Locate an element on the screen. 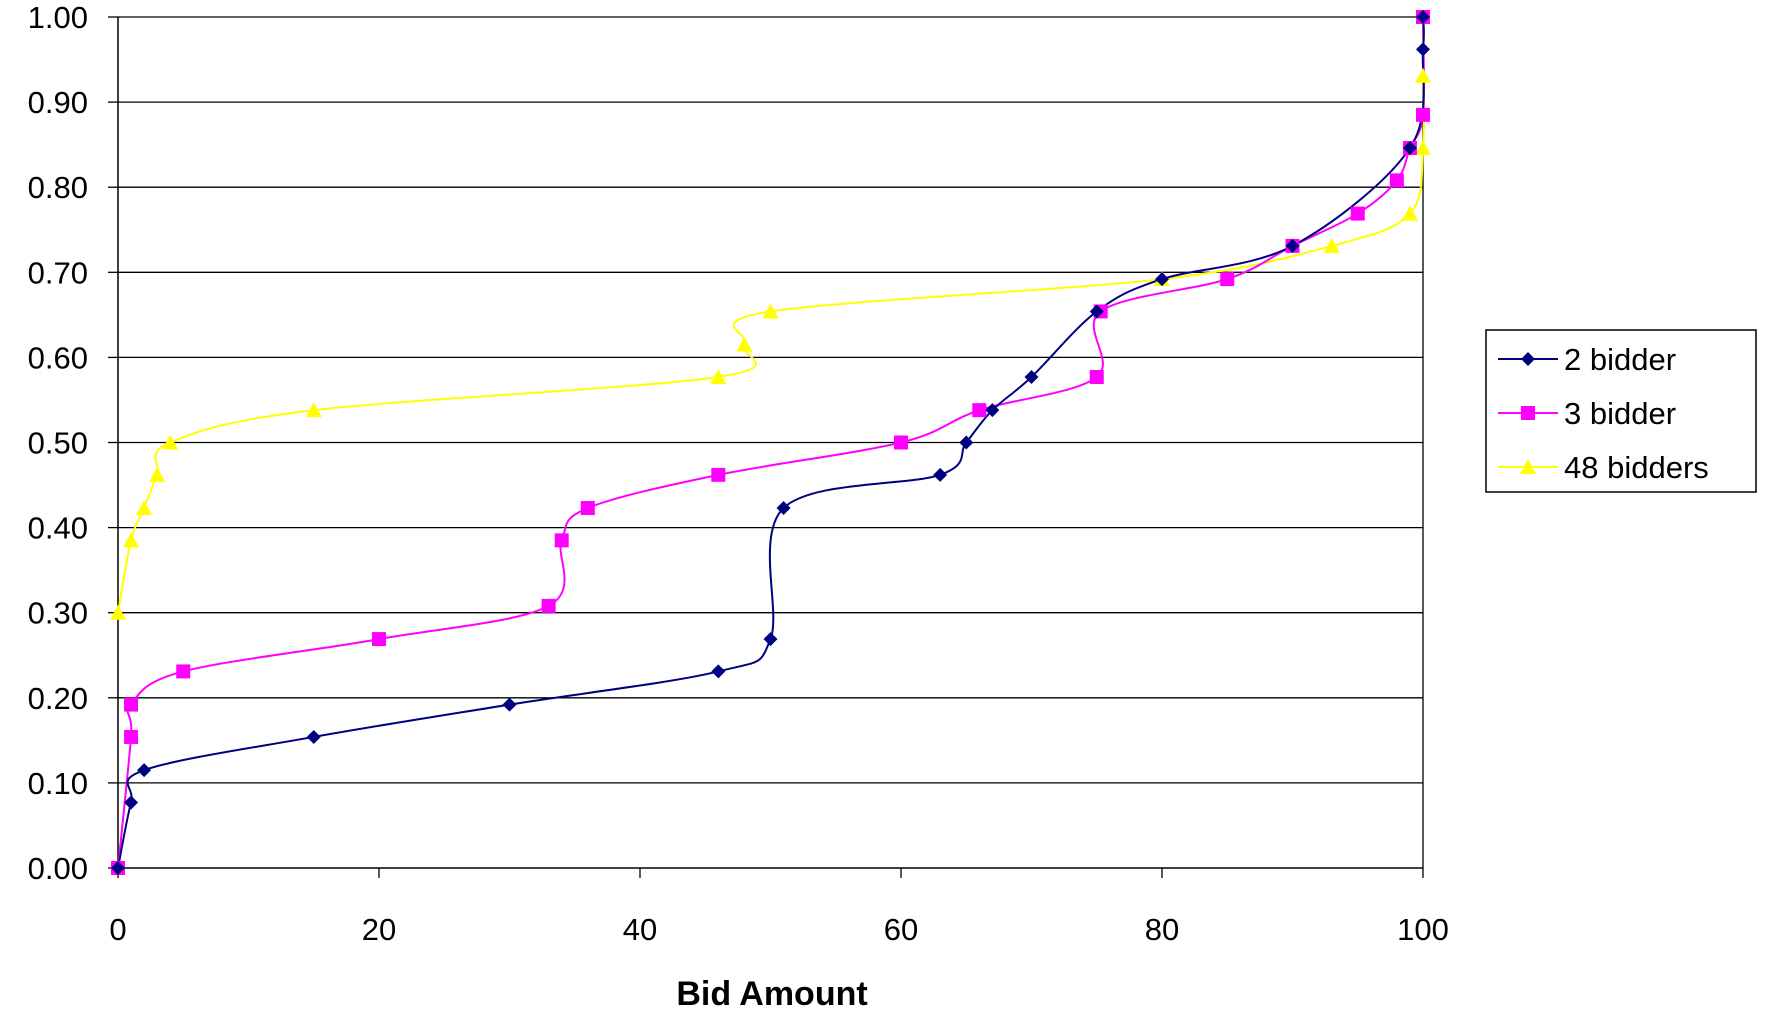 Image resolution: width=1769 pixels, height=1019 pixels. x-axis-title: Bid Amount is located at coordinates (771, 994).